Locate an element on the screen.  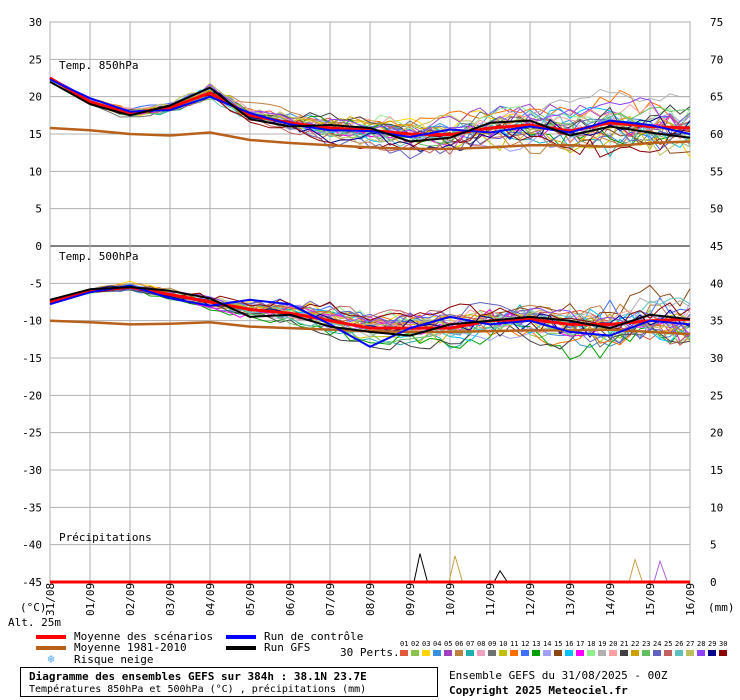
x-tick-label: 12/09 is located at coordinates (530, 599).